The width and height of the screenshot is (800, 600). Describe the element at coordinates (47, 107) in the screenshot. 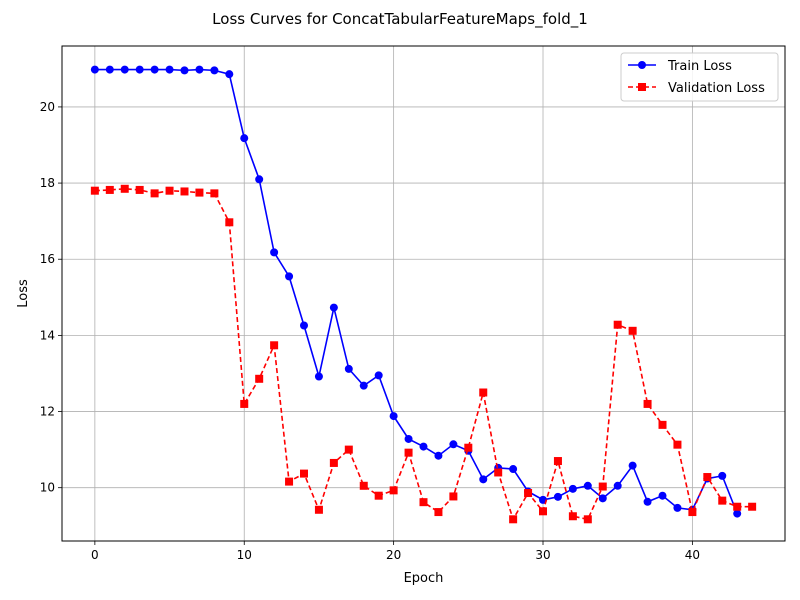

I see `y-tick-label: 20` at that location.